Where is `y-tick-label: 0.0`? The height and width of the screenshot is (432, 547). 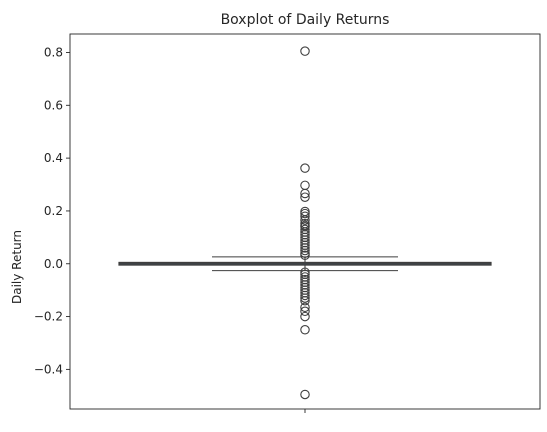 y-tick-label: 0.0 is located at coordinates (53, 264).